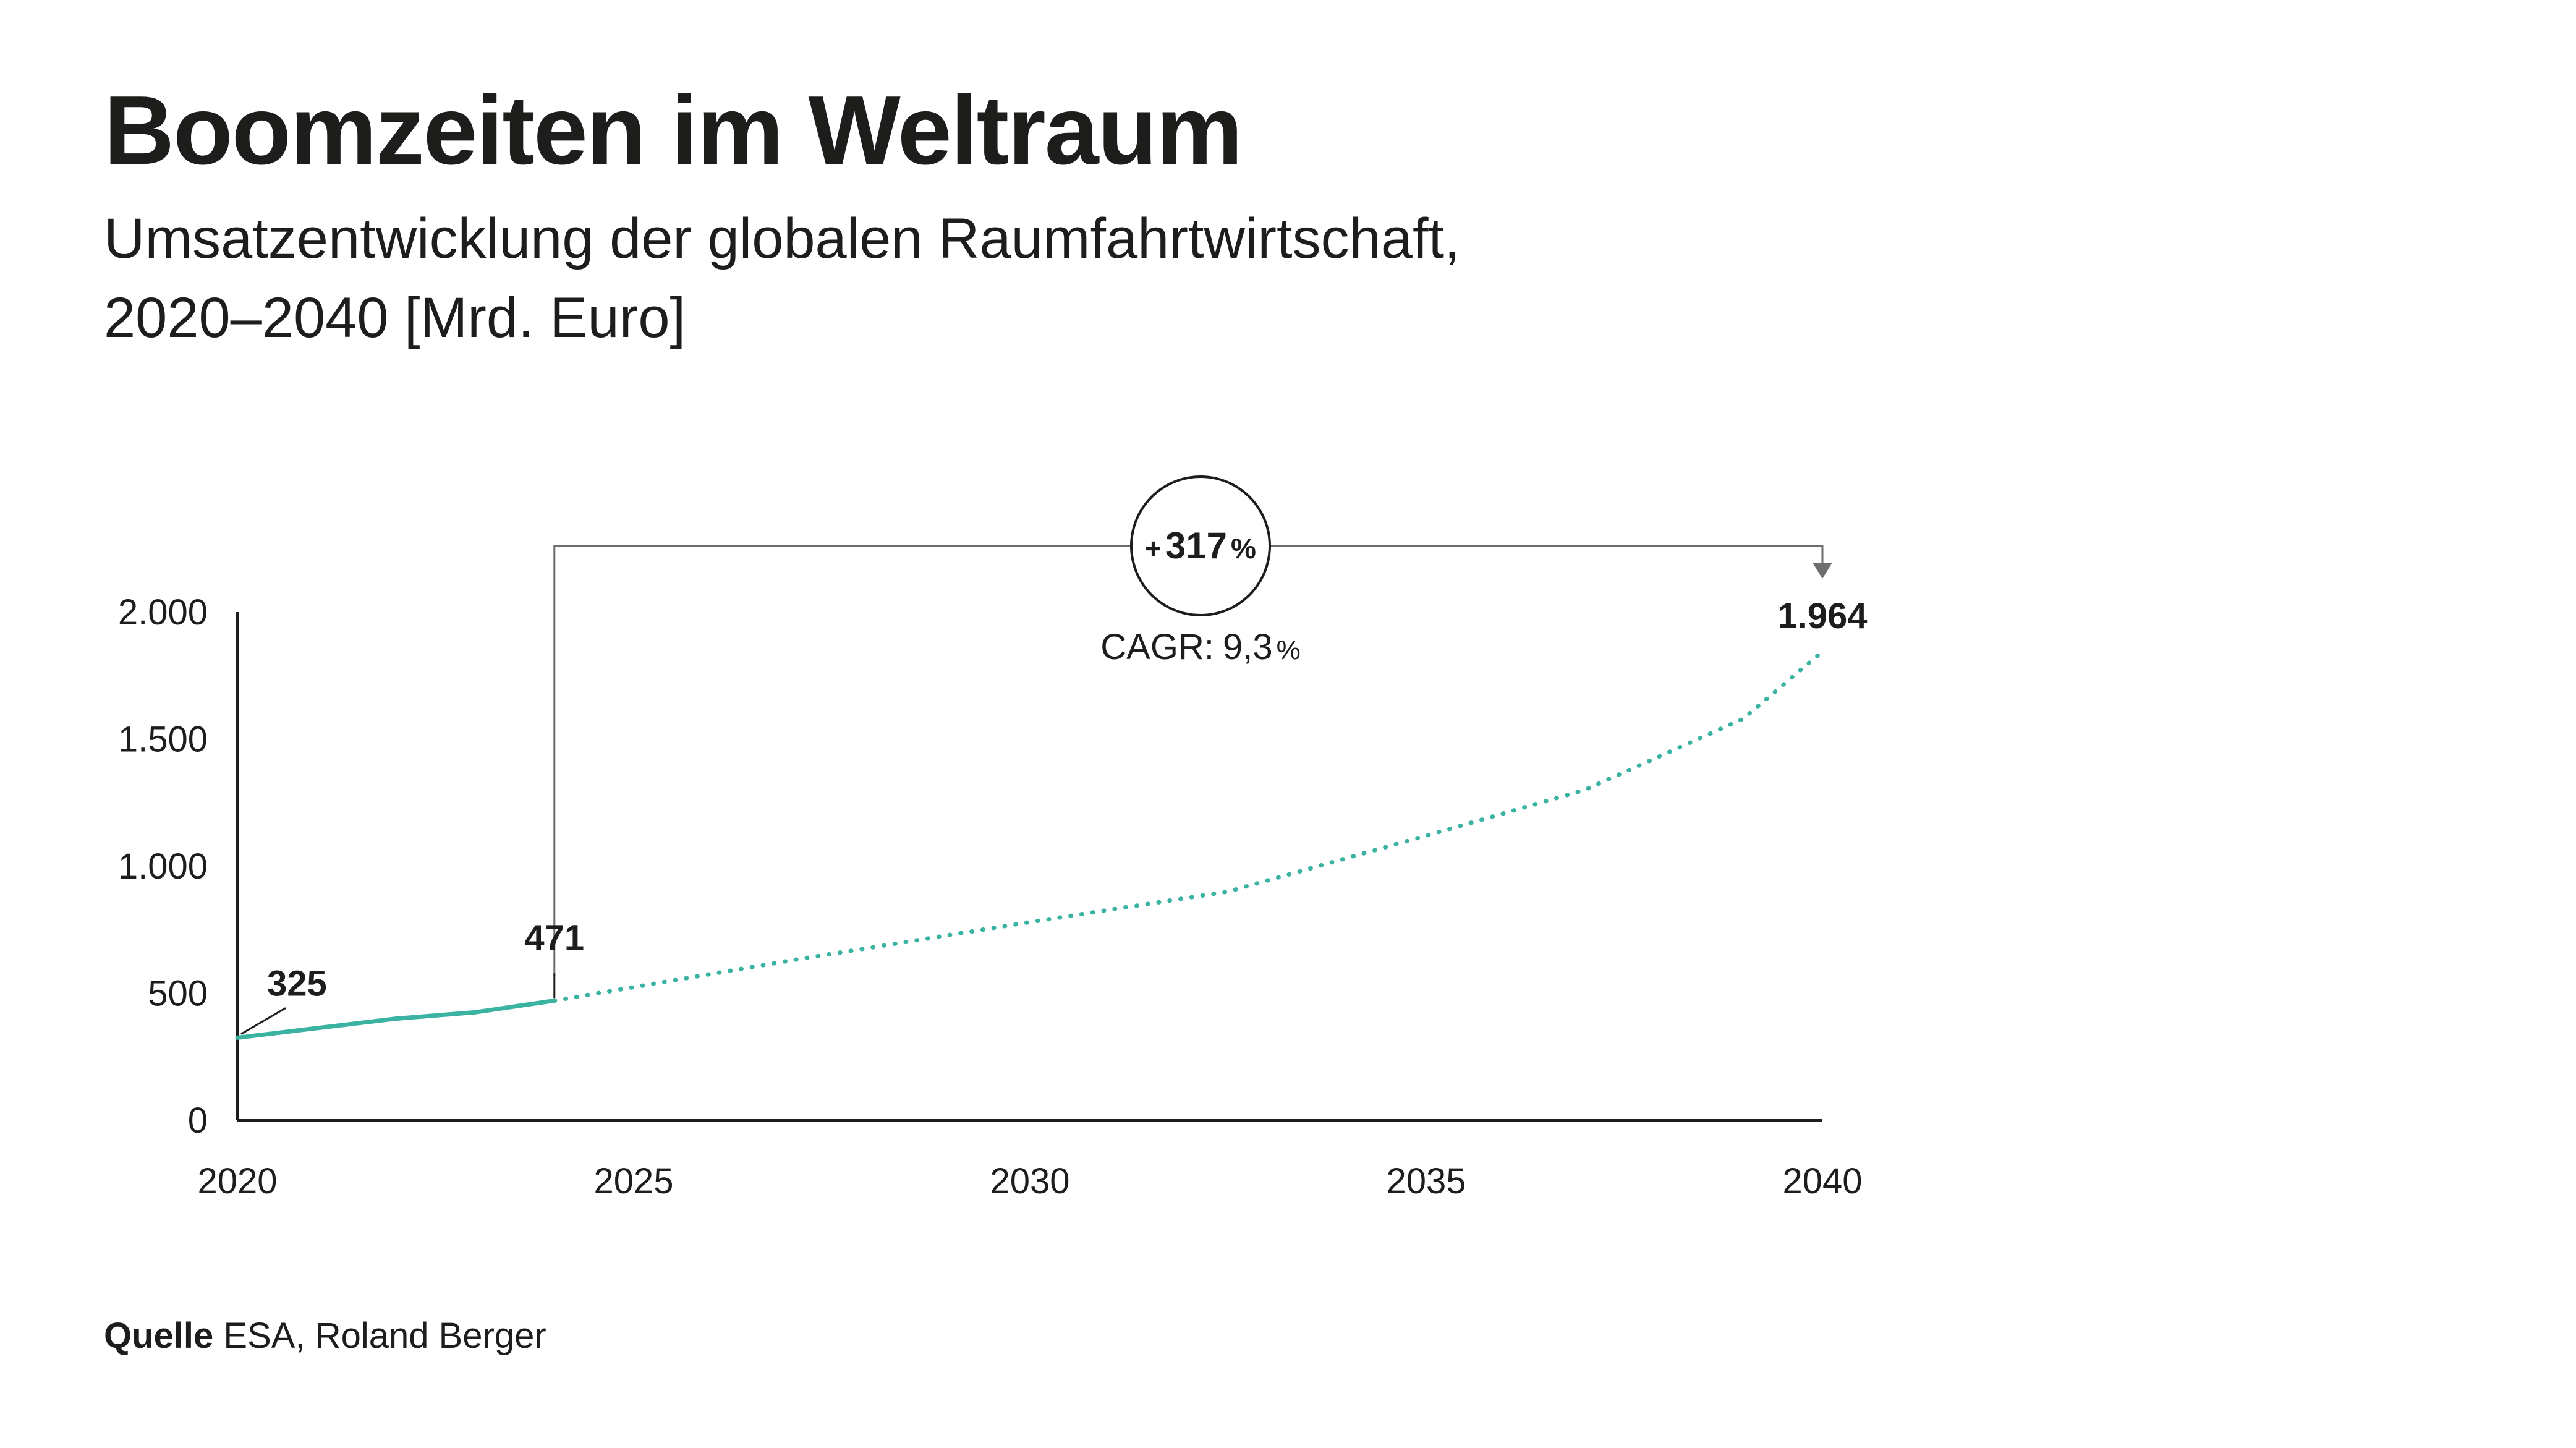  What do you see at coordinates (263, 1021) in the screenshot?
I see `data-label-leader` at bounding box center [263, 1021].